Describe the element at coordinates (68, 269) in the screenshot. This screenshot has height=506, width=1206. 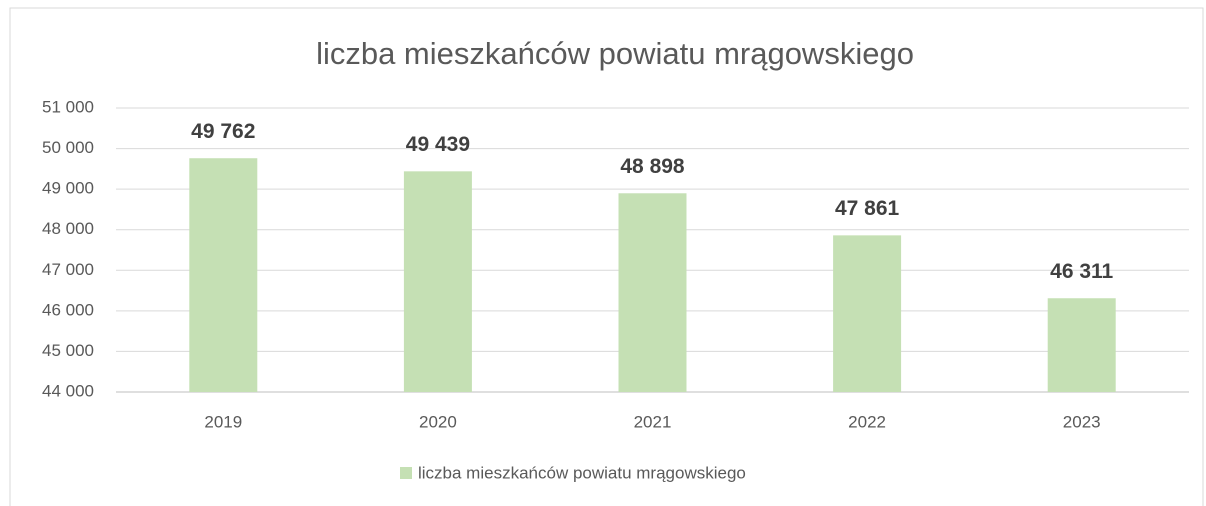
I see `y-tick-label: 47 000` at that location.